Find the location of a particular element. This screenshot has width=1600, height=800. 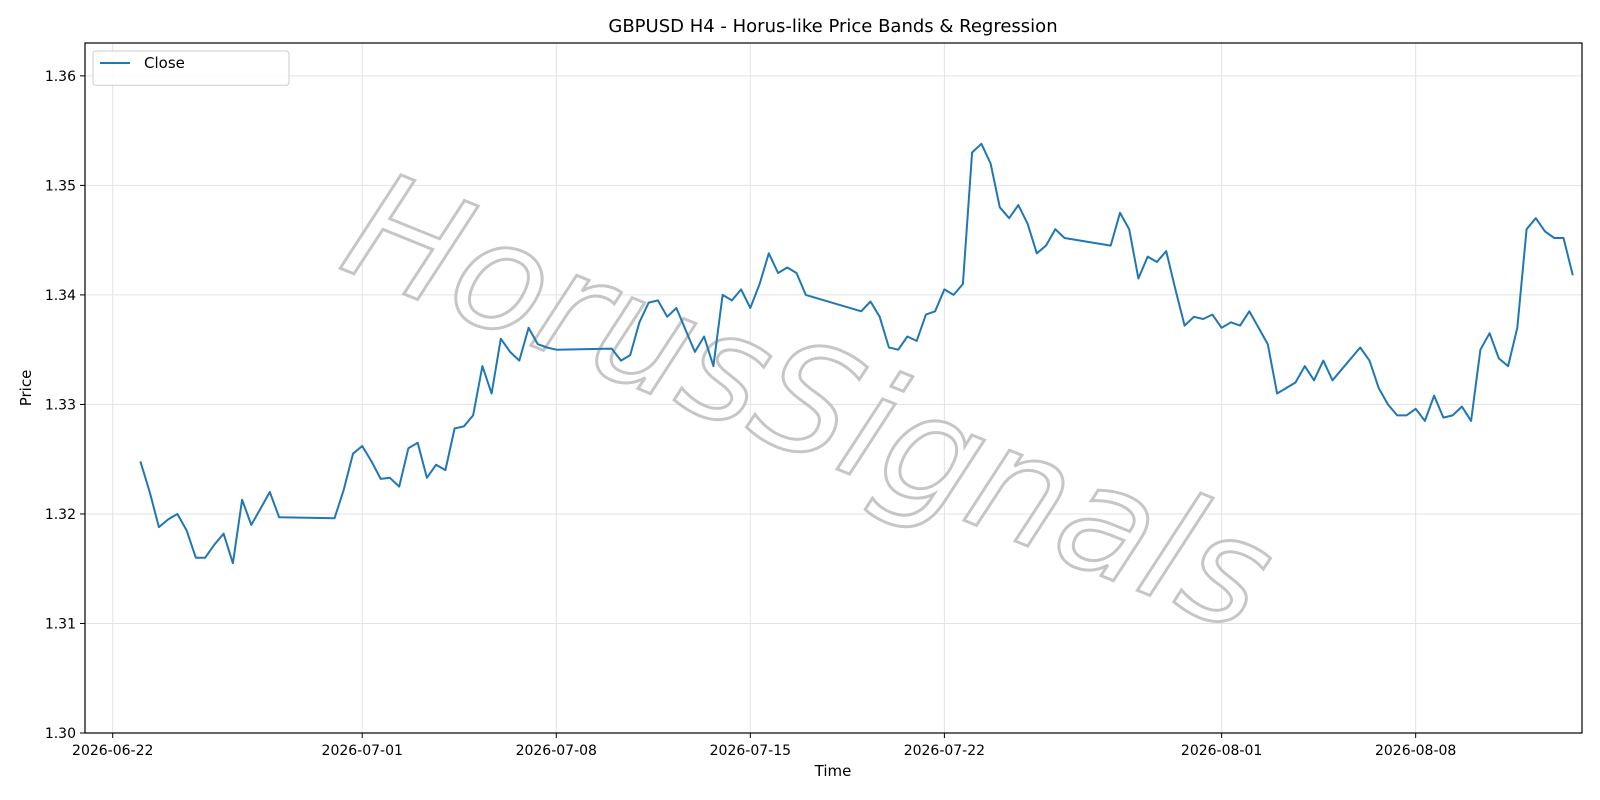

x-axis-label: Time is located at coordinates (833, 771).